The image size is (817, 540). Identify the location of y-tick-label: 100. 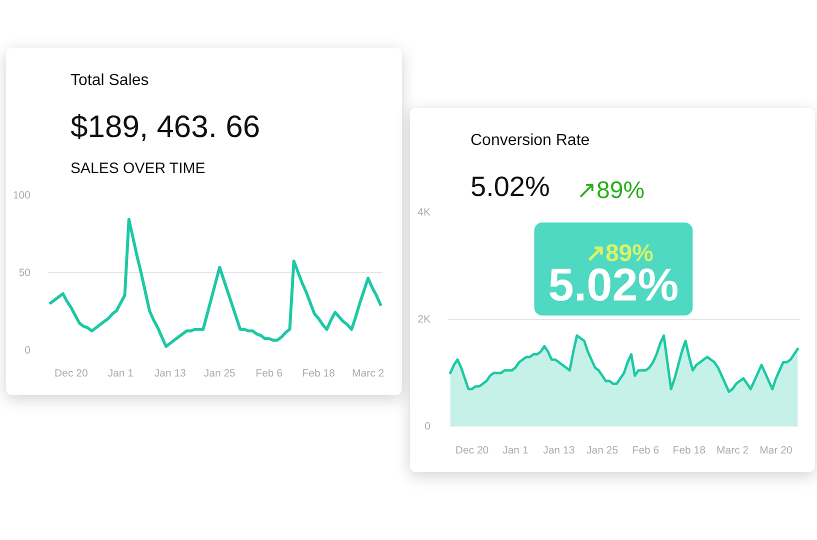
(21, 196).